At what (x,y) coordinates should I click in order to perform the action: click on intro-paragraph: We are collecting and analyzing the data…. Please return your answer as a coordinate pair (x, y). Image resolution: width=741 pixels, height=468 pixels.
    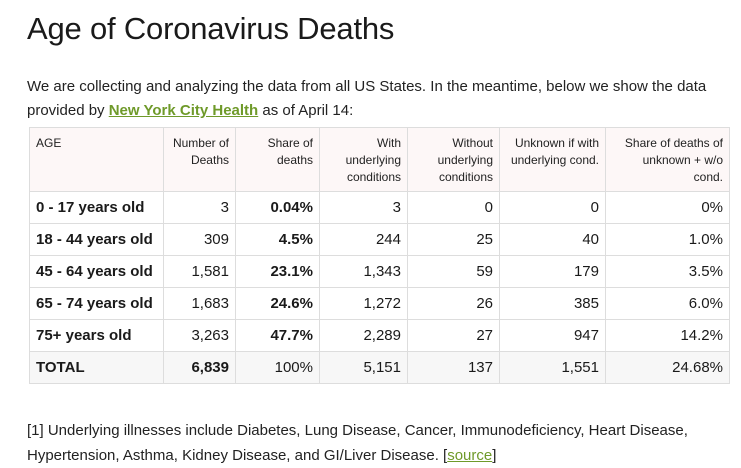
    Looking at the image, I should click on (379, 99).